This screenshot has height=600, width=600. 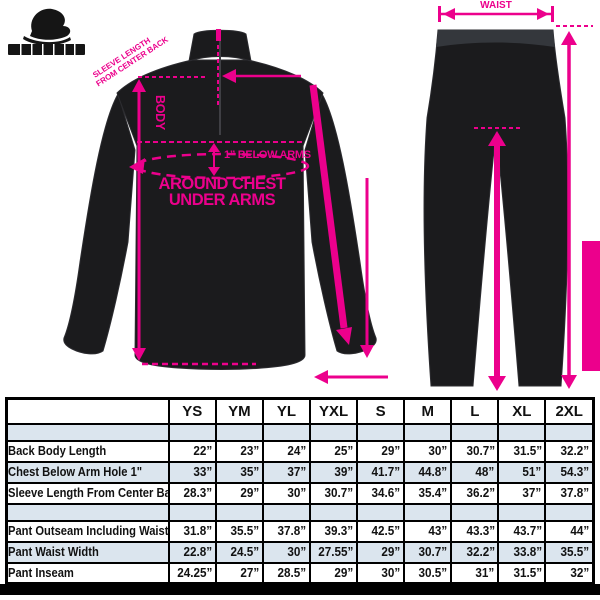 I want to click on cell-value: 22.8”, so click(x=198, y=551).